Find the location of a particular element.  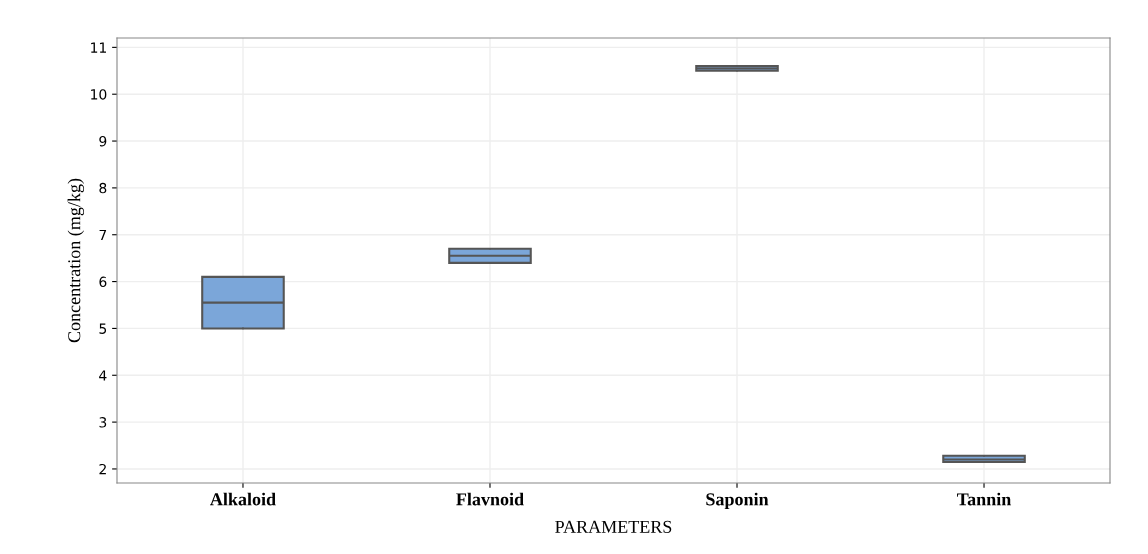

x-tick-label: Flavnoid is located at coordinates (490, 499).